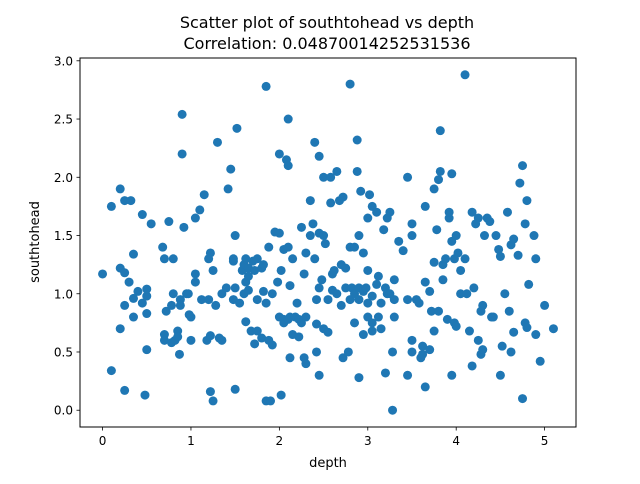 Image resolution: width=640 pixels, height=484 pixels. What do you see at coordinates (328, 463) in the screenshot?
I see `x-axis-label: depth` at bounding box center [328, 463].